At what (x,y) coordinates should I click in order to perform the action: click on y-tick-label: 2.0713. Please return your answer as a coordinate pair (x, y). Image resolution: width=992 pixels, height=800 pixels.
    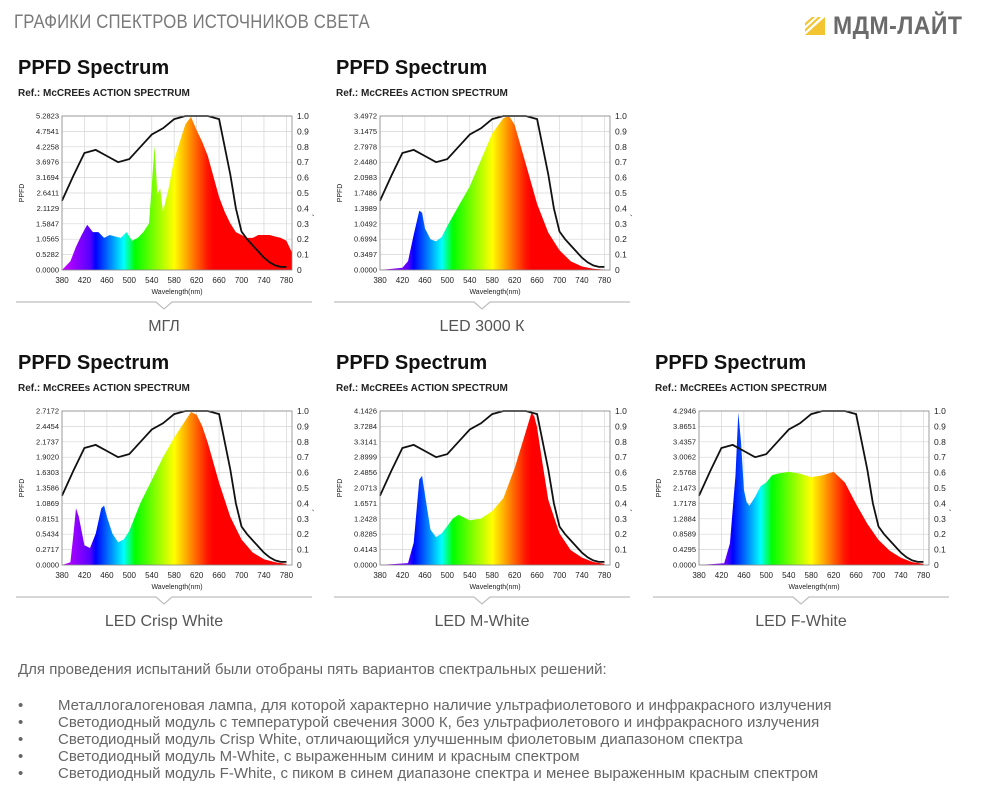
    Looking at the image, I should click on (365, 488).